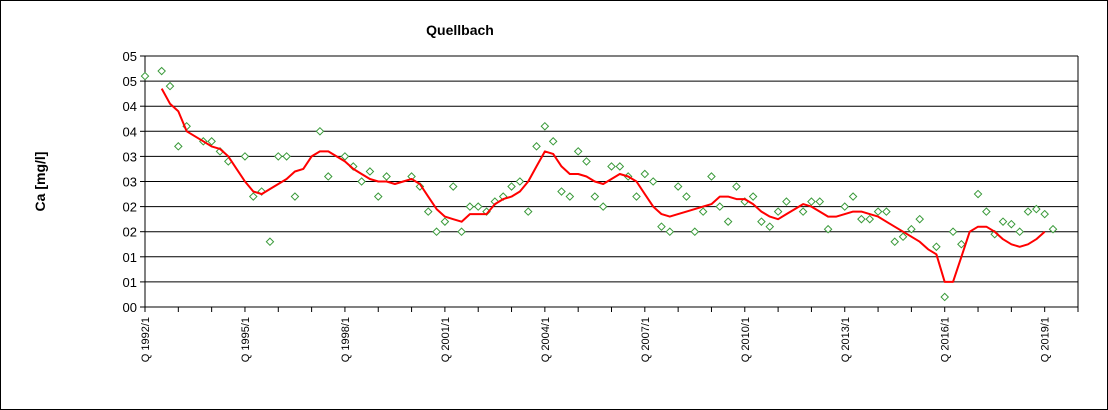 This screenshot has width=1108, height=410. I want to click on x-tick-label: Q 1992/1, so click(146, 339).